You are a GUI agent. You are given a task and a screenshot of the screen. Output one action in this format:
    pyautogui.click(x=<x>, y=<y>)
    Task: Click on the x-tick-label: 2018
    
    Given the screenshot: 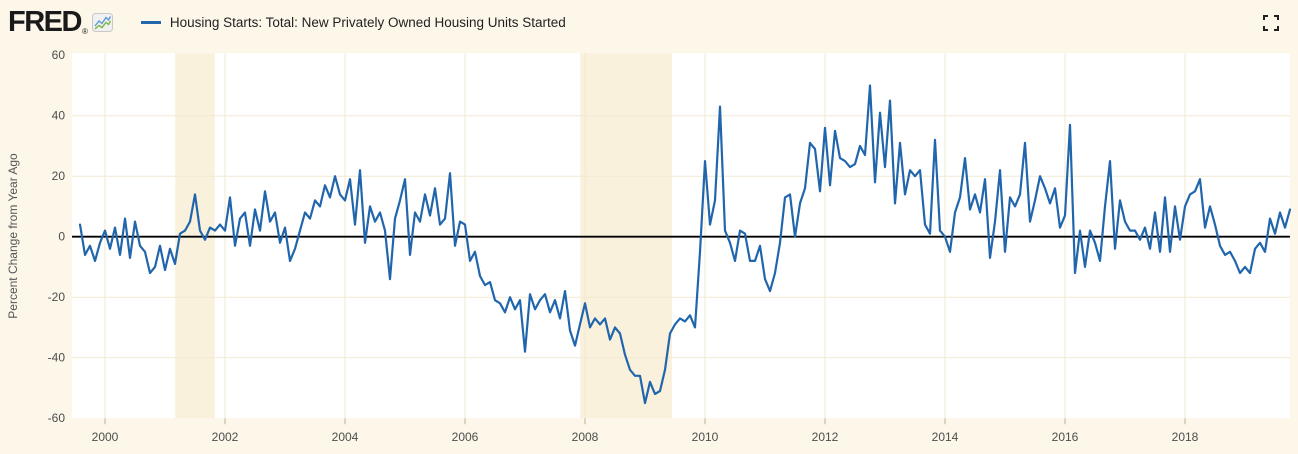 What is the action you would take?
    pyautogui.click(x=1185, y=437)
    